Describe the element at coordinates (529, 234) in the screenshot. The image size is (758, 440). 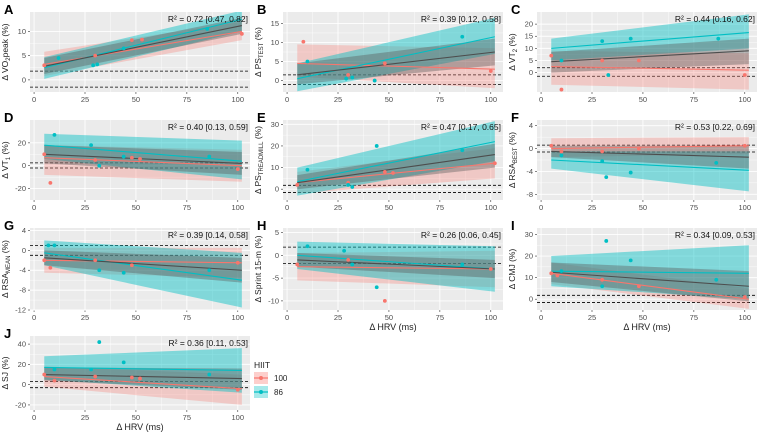
I see `y-tick-label: 30` at that location.